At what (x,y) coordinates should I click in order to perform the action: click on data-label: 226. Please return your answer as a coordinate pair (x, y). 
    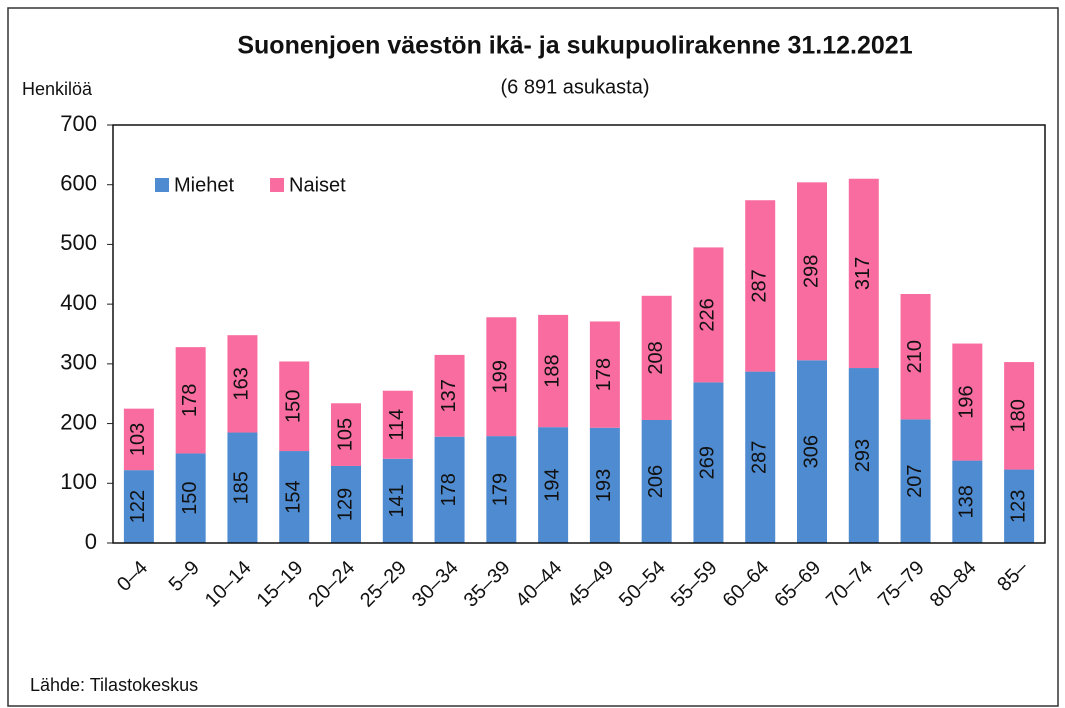
    Looking at the image, I should click on (708, 314).